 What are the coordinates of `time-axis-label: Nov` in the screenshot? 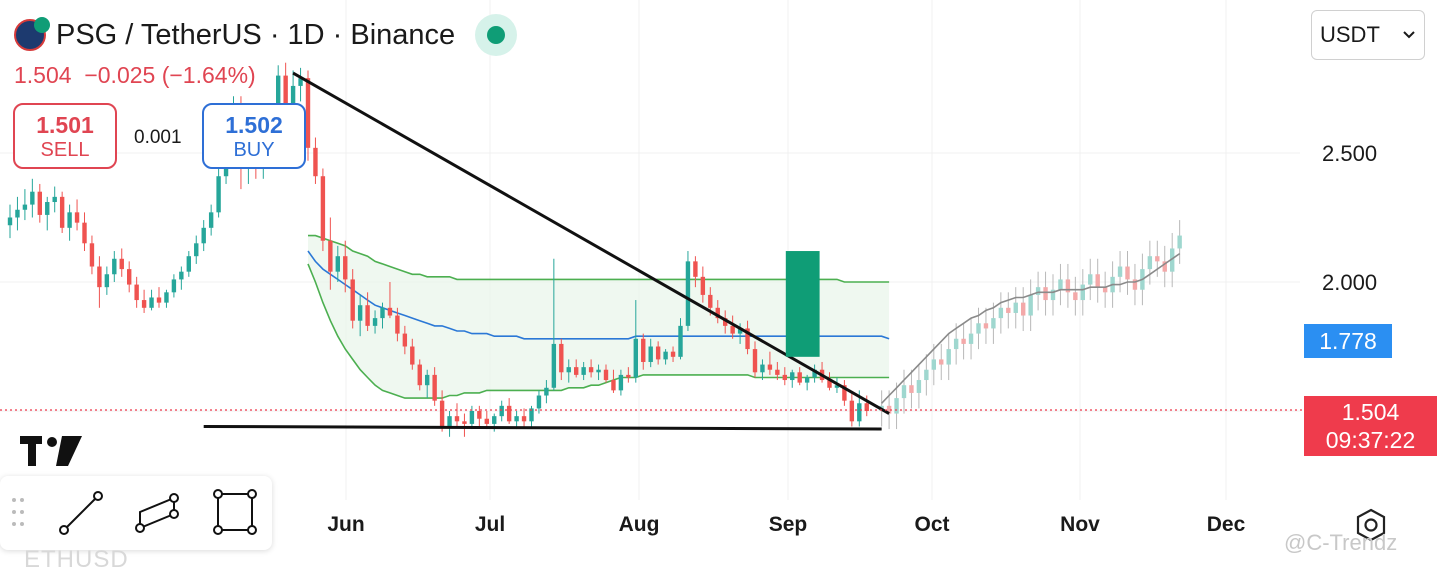 It's located at (1080, 524).